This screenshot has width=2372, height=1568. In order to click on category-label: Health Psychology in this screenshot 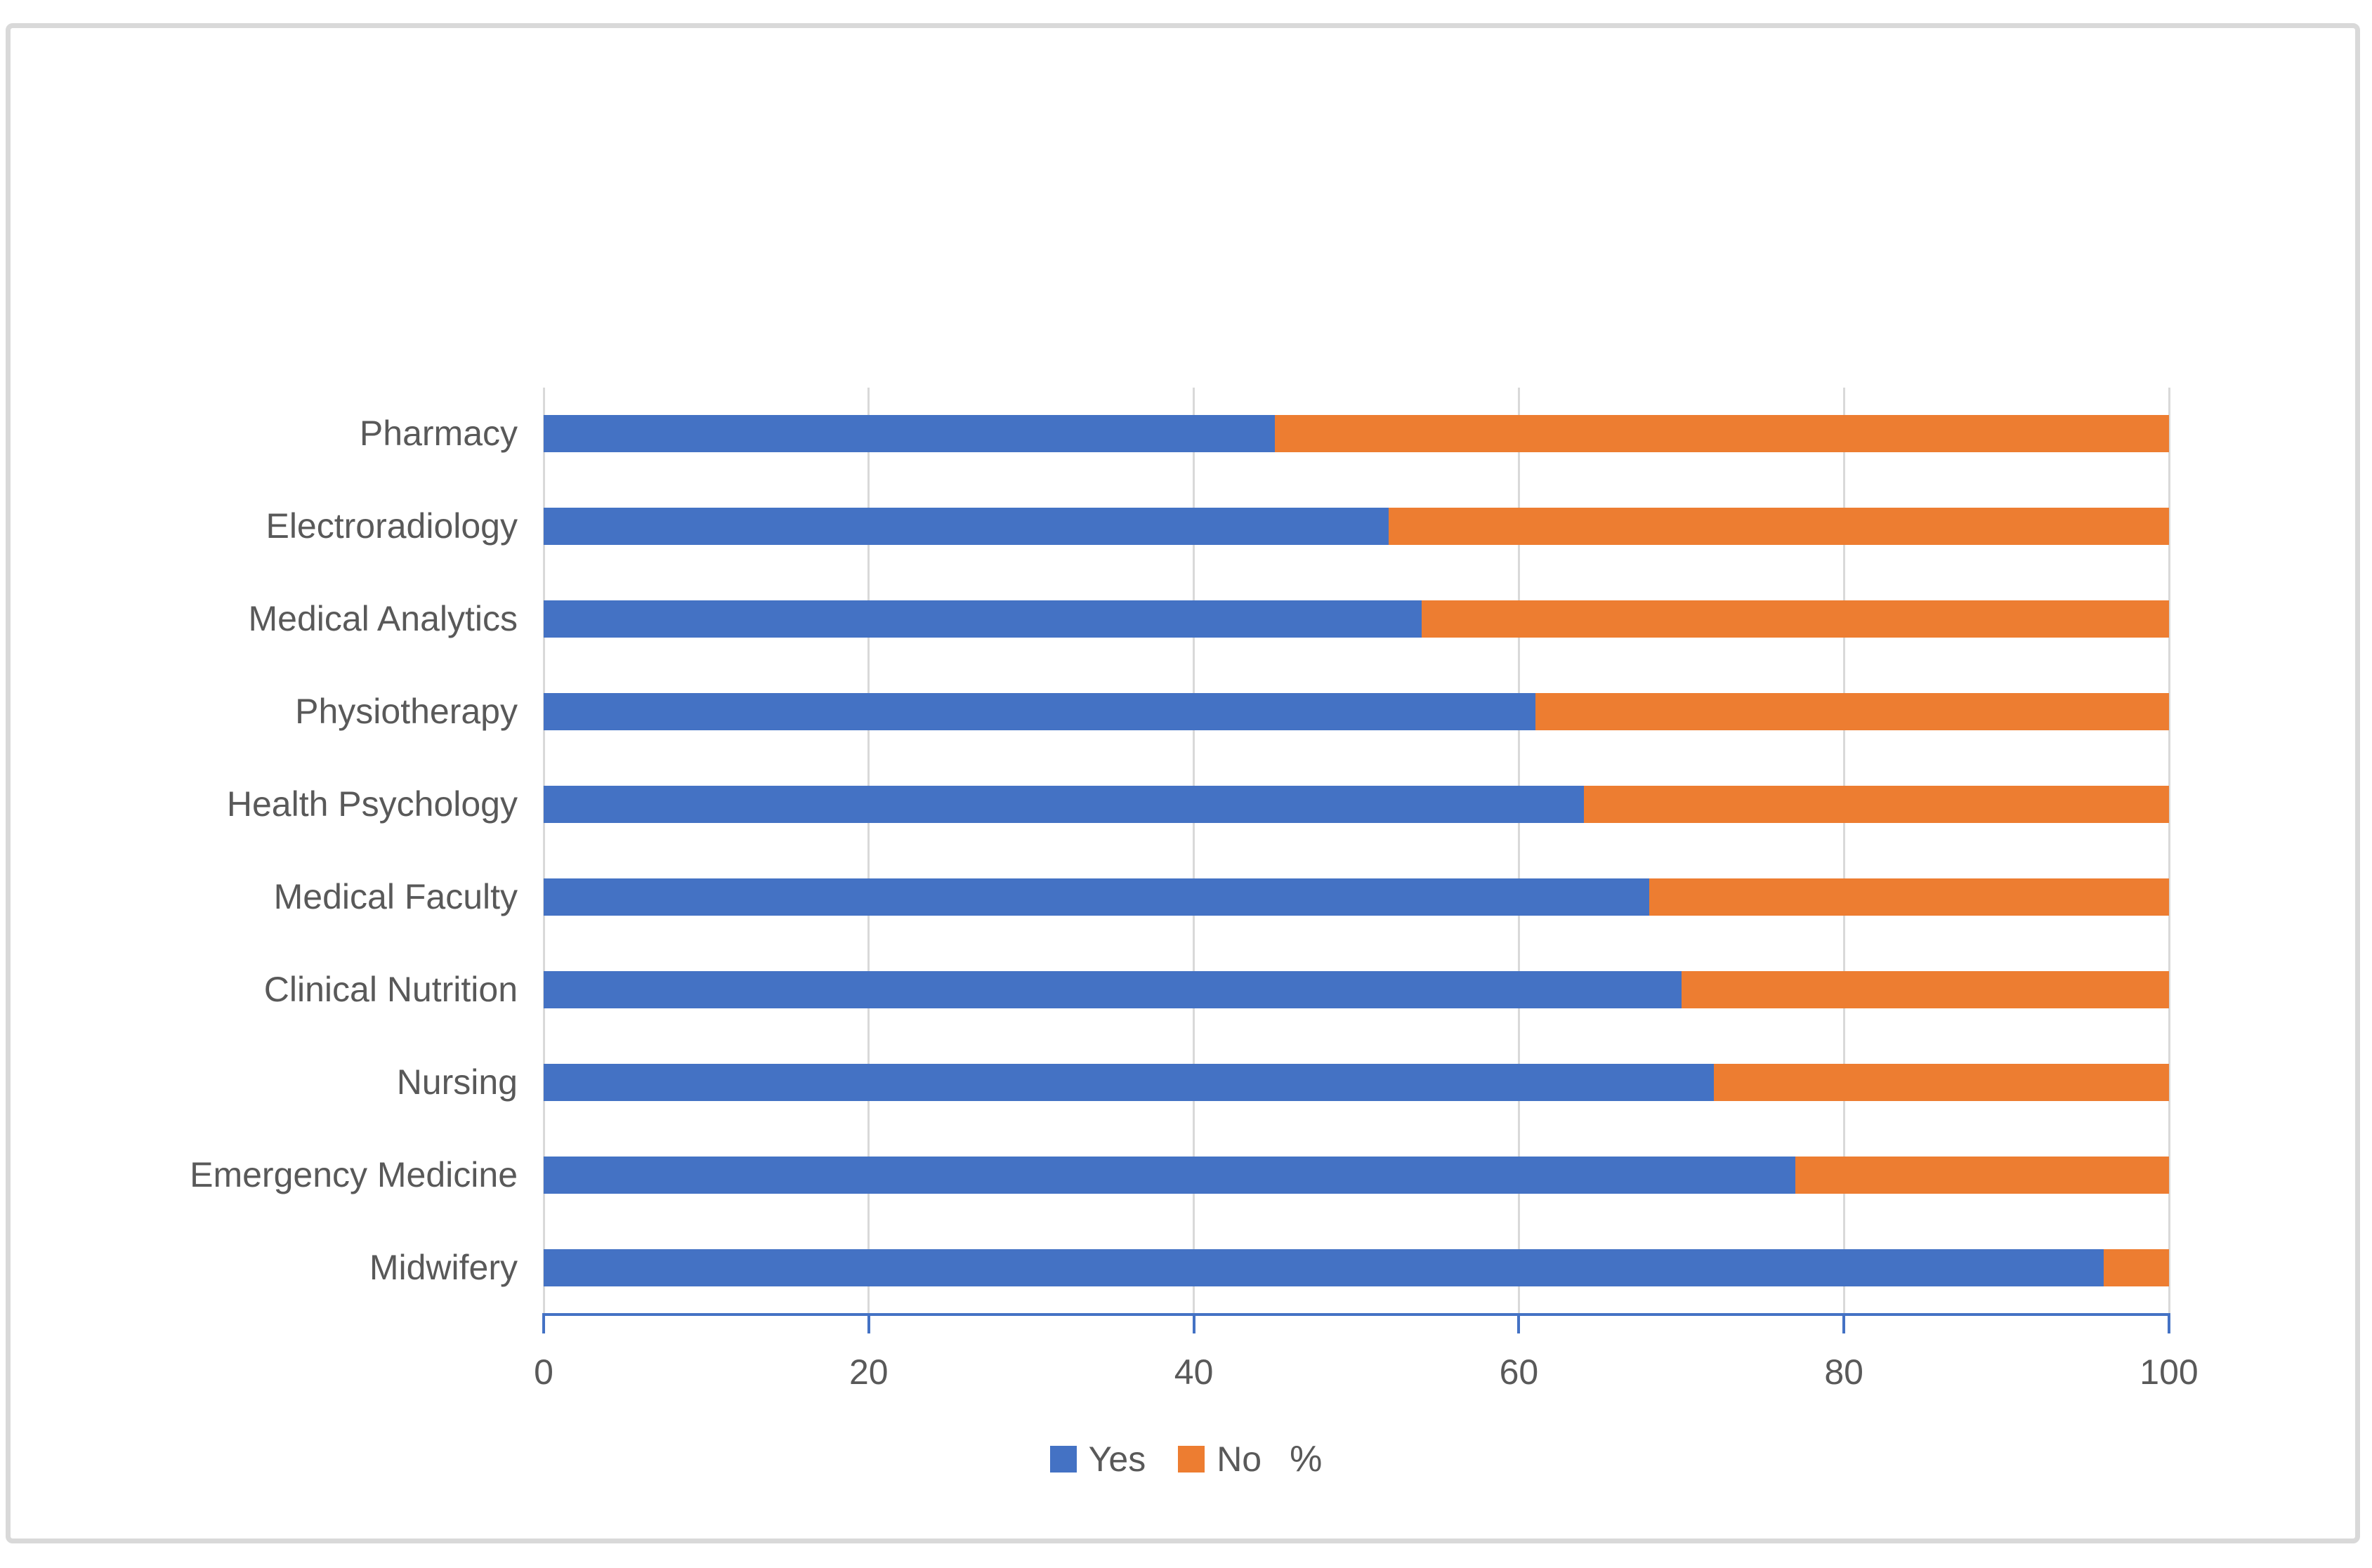, I will do `click(372, 804)`.